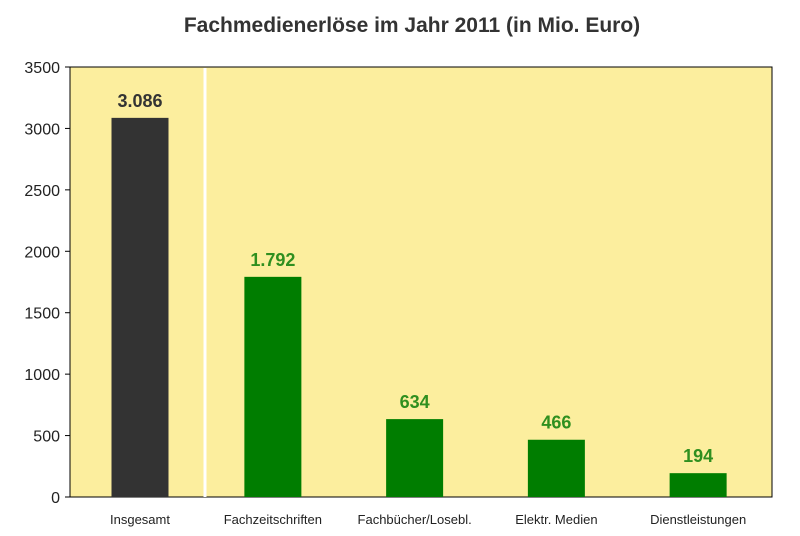 This screenshot has width=800, height=536. Describe the element at coordinates (140, 519) in the screenshot. I see `x-category-label: Insgesamt` at that location.